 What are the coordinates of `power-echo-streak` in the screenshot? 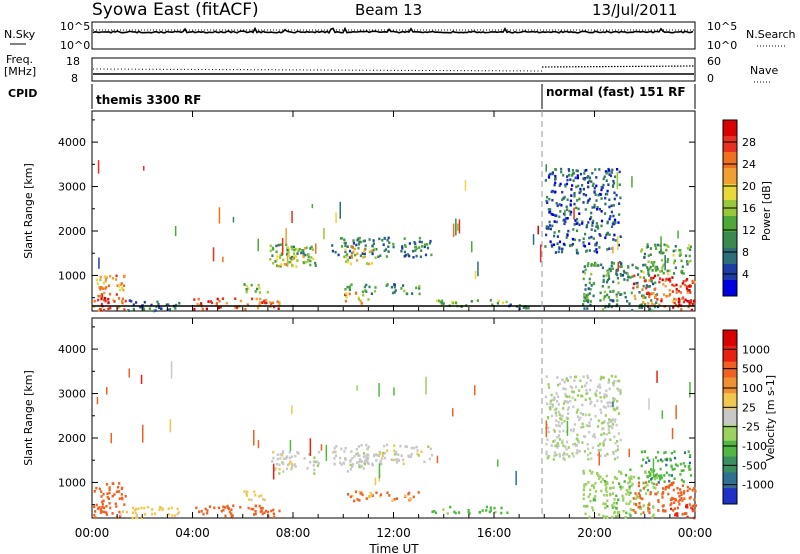 It's located at (538, 230).